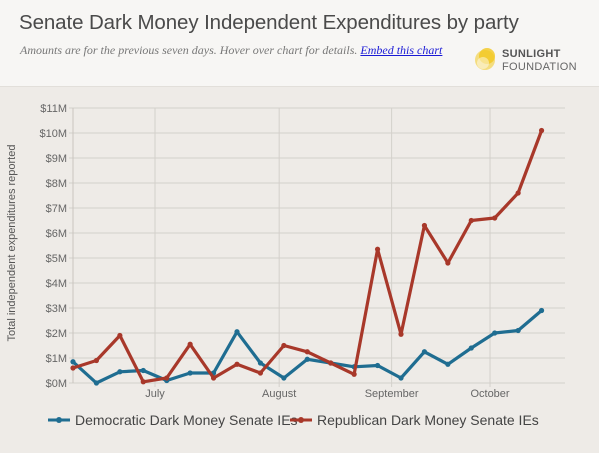 Image resolution: width=599 pixels, height=453 pixels. I want to click on y-tick-label: $3M, so click(56, 309).